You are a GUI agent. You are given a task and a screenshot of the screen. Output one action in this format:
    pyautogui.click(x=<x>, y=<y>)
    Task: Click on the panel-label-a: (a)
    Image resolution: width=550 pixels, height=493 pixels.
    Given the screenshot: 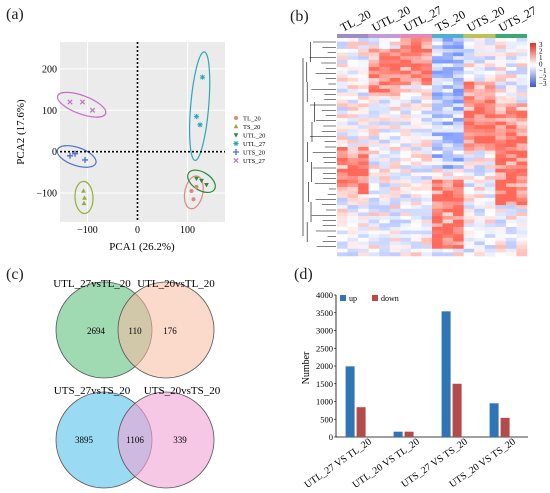 What is the action you would take?
    pyautogui.click(x=15, y=14)
    